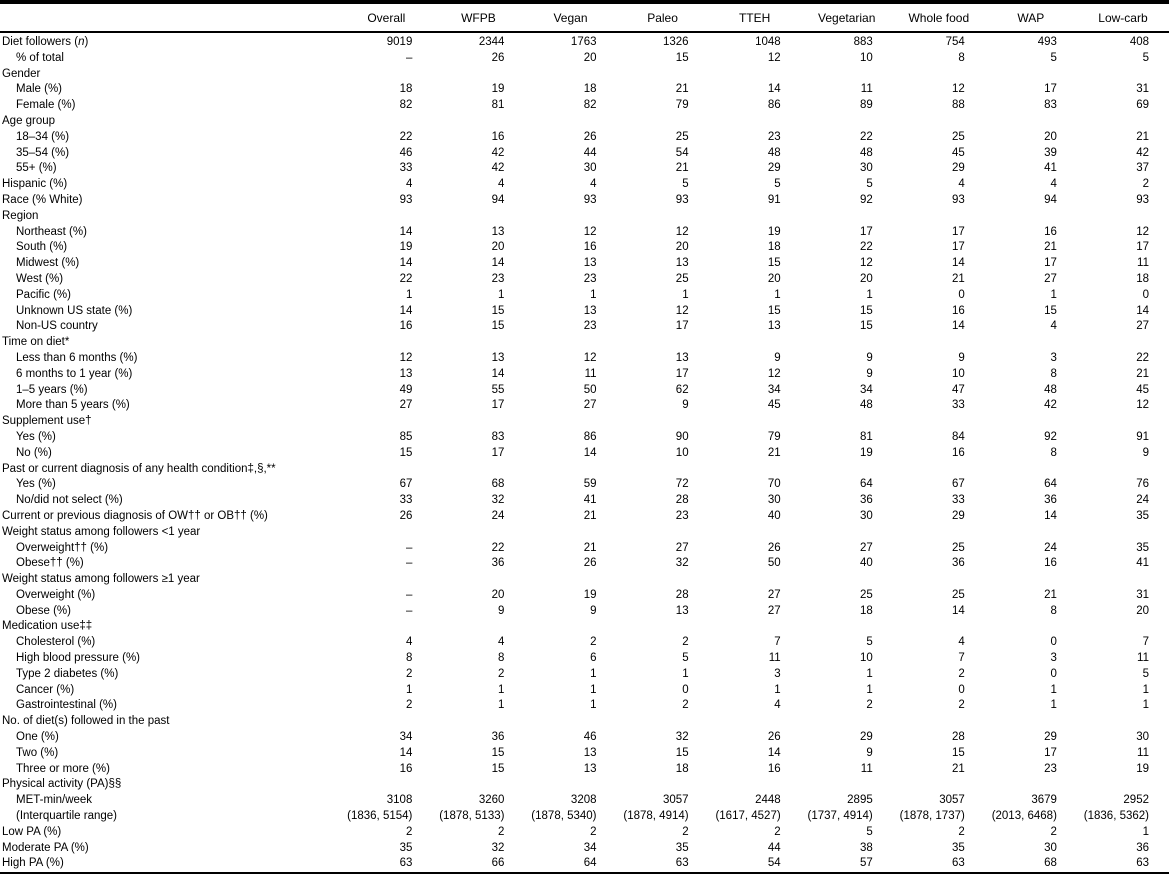 This screenshot has height=874, width=1169. Describe the element at coordinates (73, 405) in the screenshot. I see `row-label: More than 5 years (%)` at that location.